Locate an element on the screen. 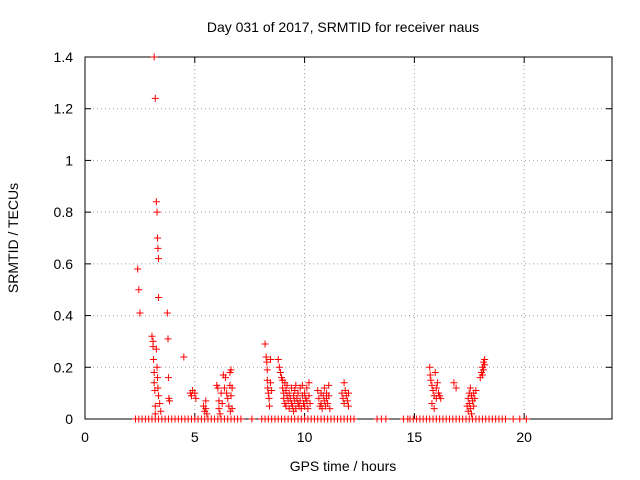 This screenshot has height=480, width=640. y-tick-label: 0 is located at coordinates (69, 419).